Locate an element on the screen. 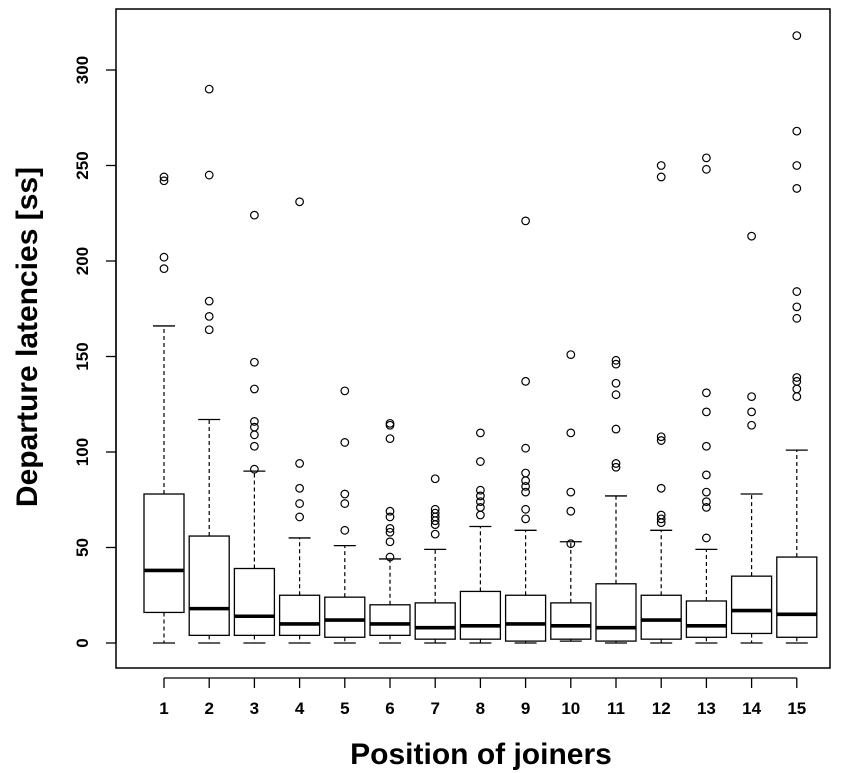 The width and height of the screenshot is (842, 773). y-axis-title: Departure latencies [ss] is located at coordinates (27, 337).